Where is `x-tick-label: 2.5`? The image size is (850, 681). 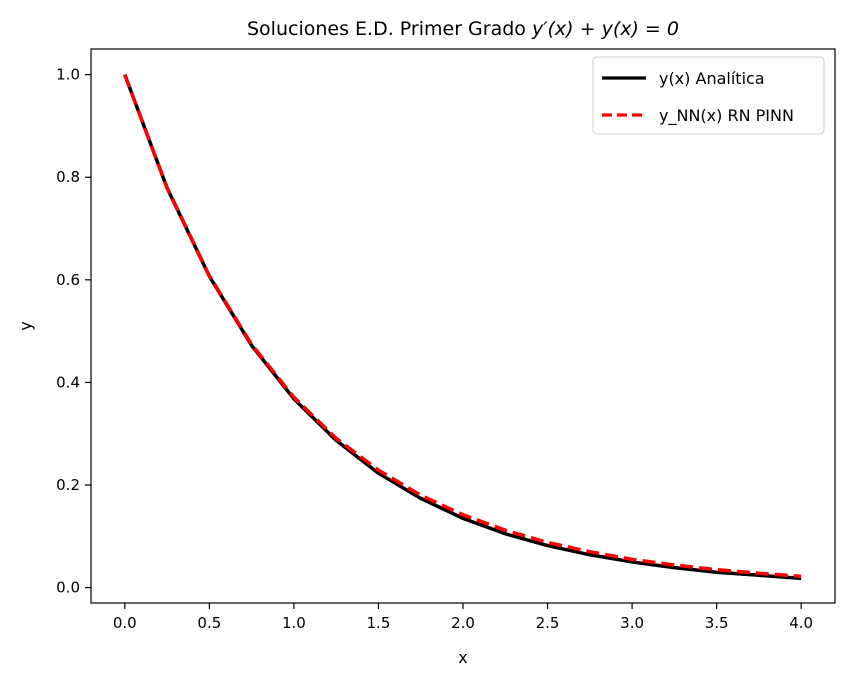 x-tick-label: 2.5 is located at coordinates (548, 623).